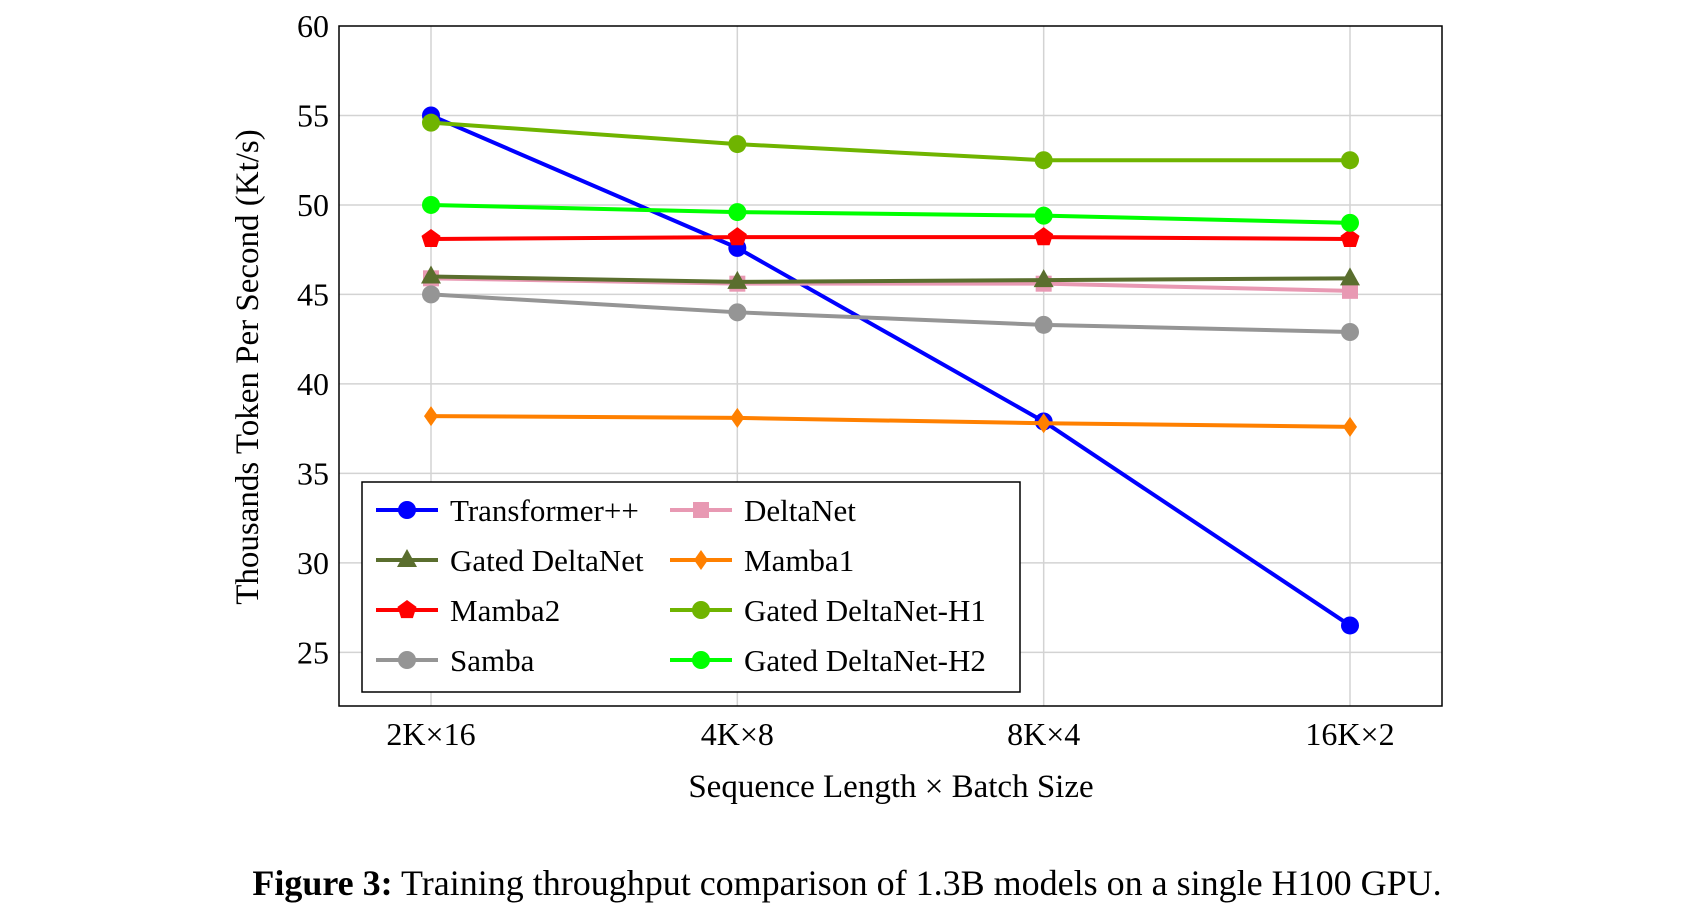 The image size is (1694, 917). Describe the element at coordinates (313, 384) in the screenshot. I see `y-tick-label: 40` at that location.